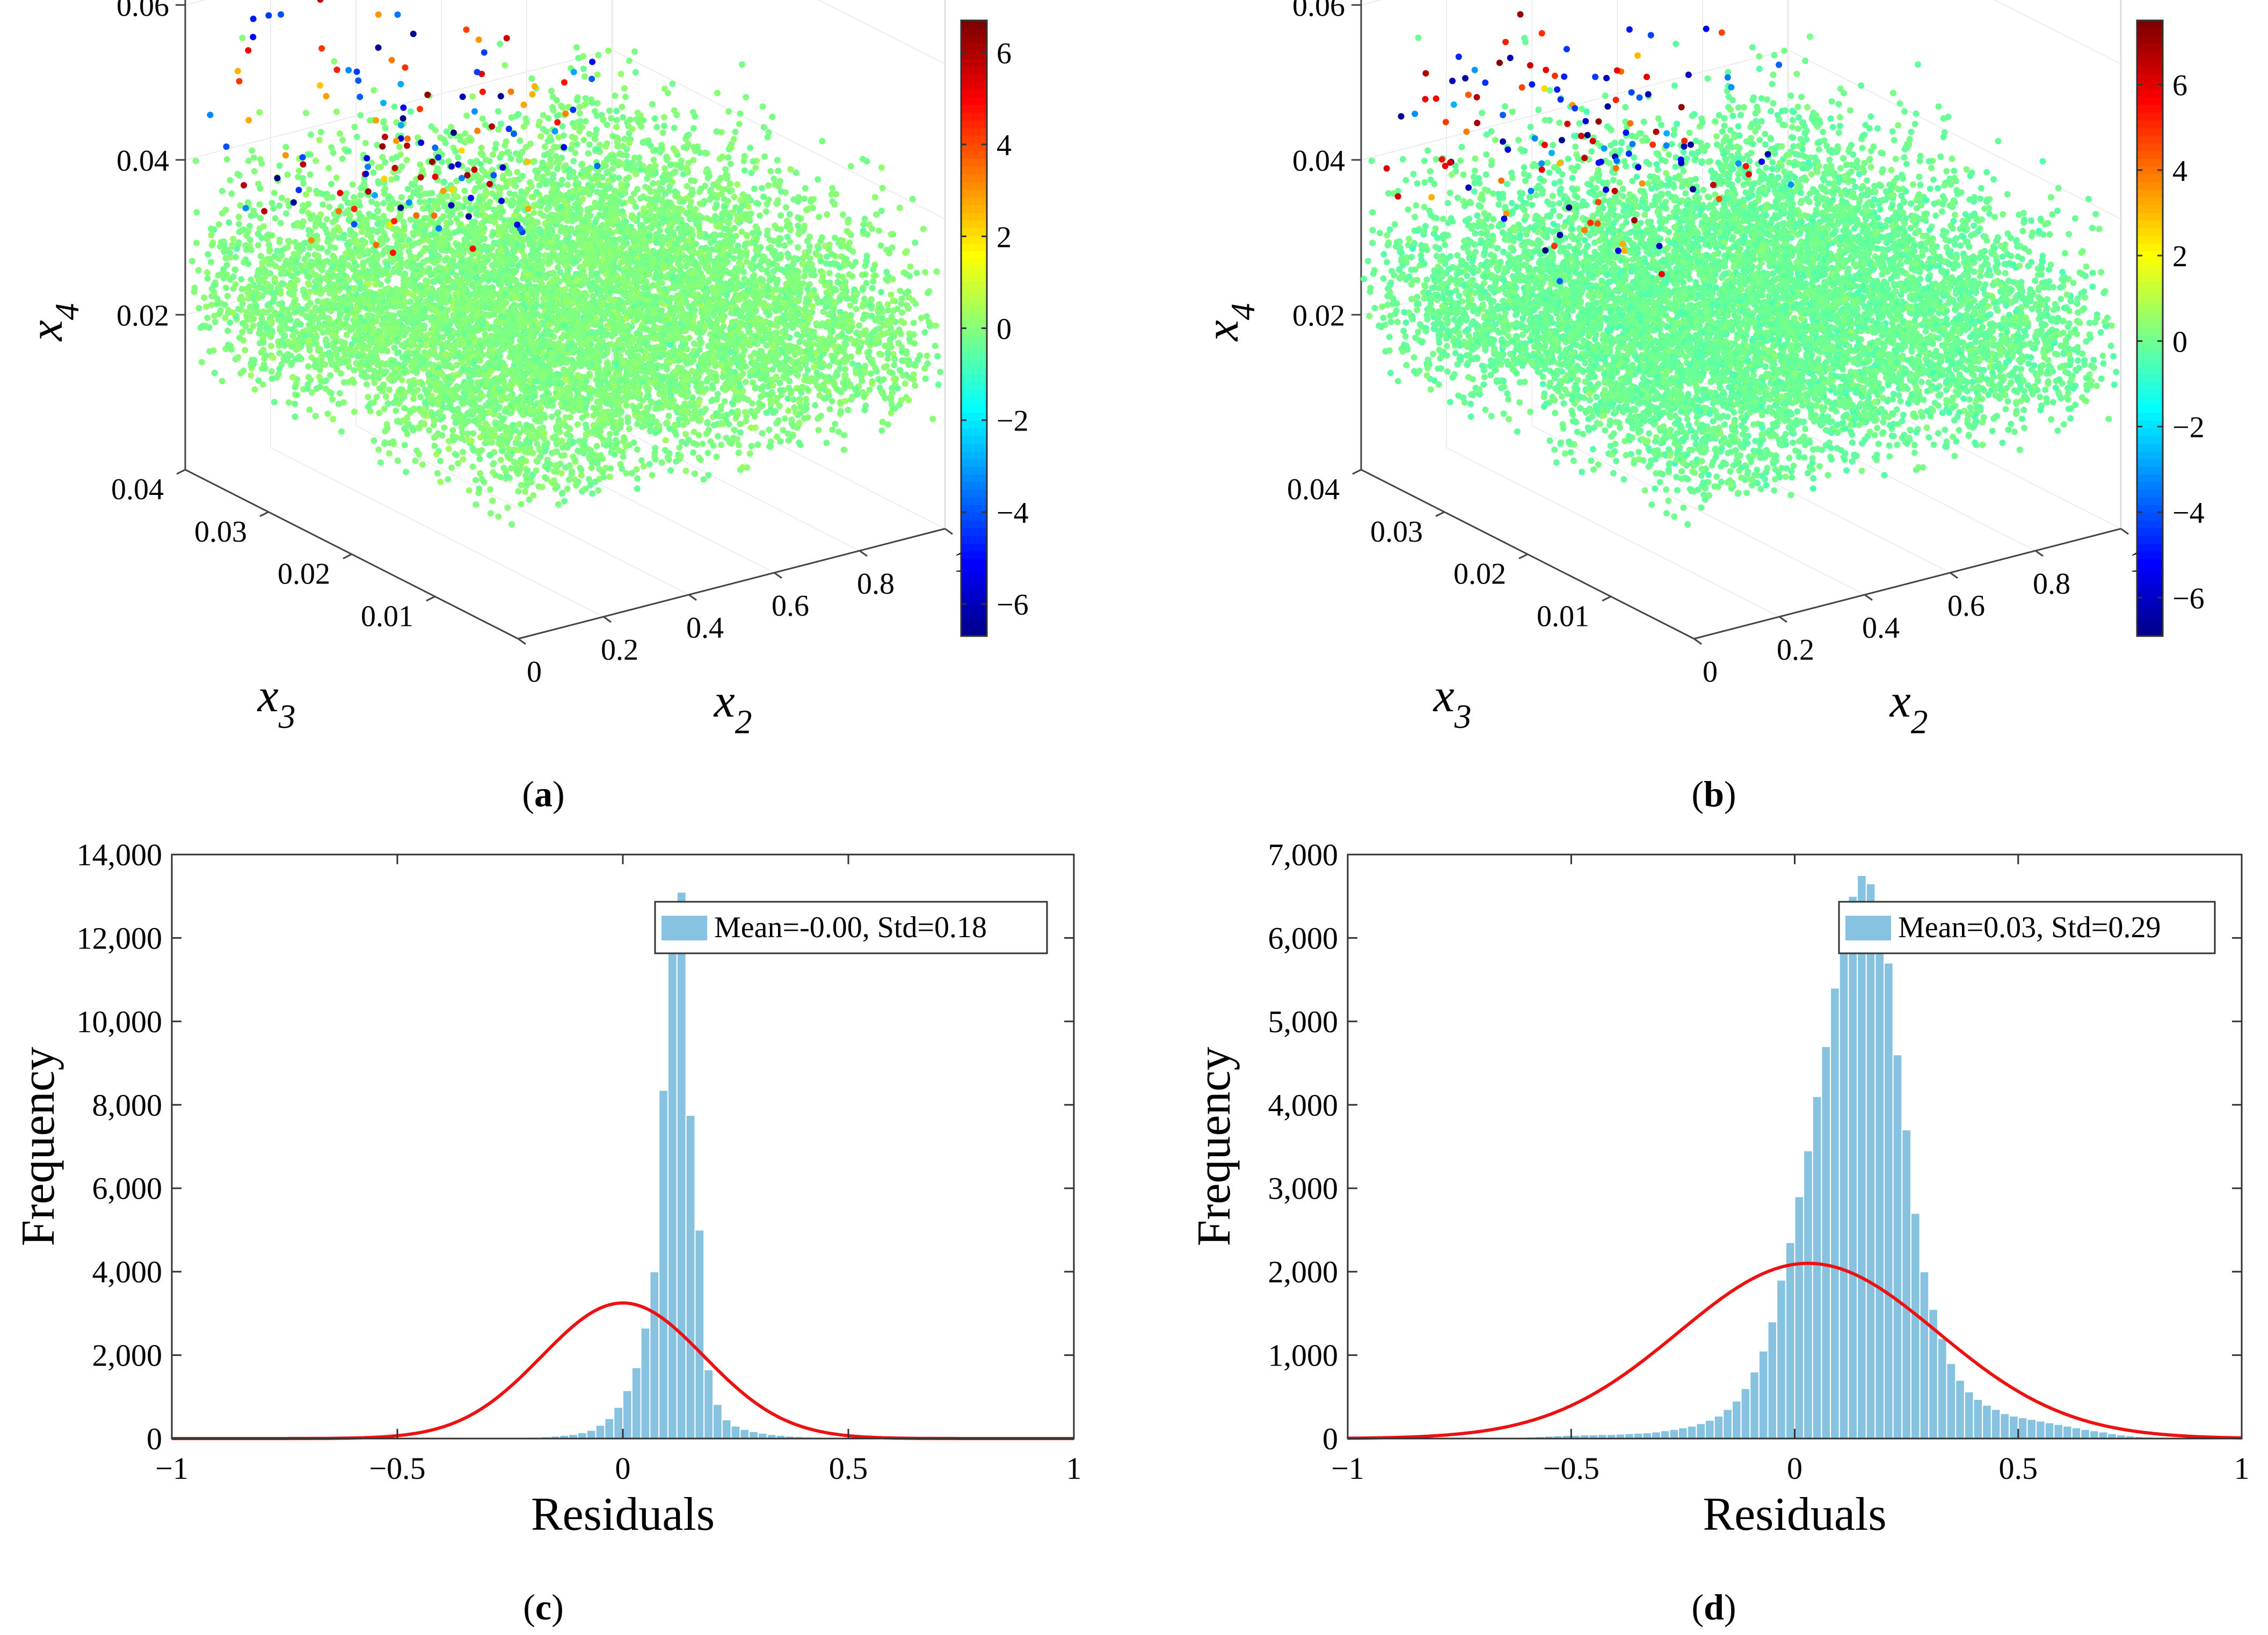 The width and height of the screenshot is (2268, 1635). What do you see at coordinates (733, 708) in the screenshot?
I see `x2-axis-label: x2` at bounding box center [733, 708].